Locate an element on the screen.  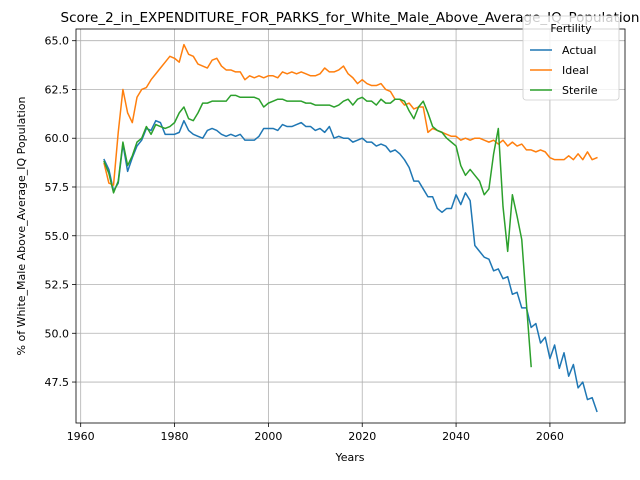
legend-item-actual: Actual is located at coordinates (563, 50).